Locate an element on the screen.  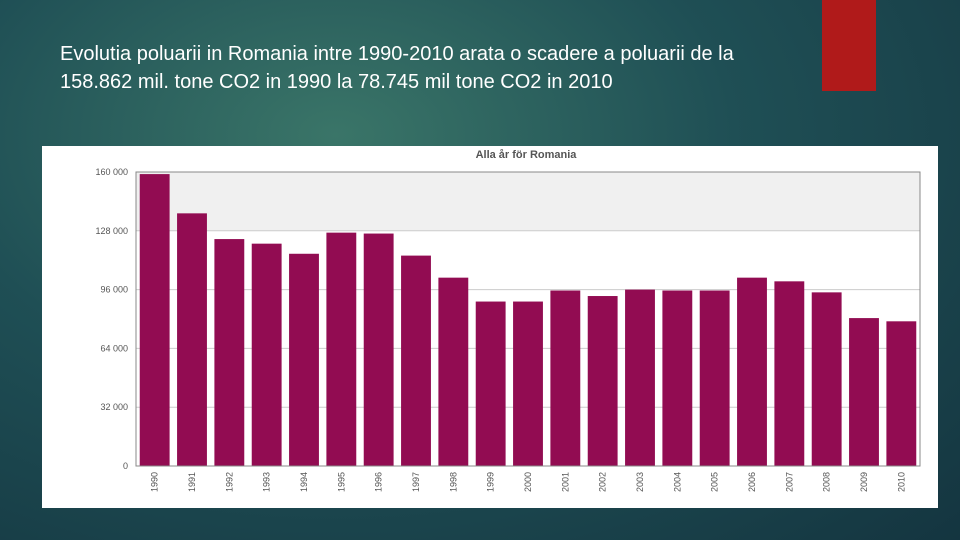
x-tick-label: 2009 is located at coordinates (864, 482).